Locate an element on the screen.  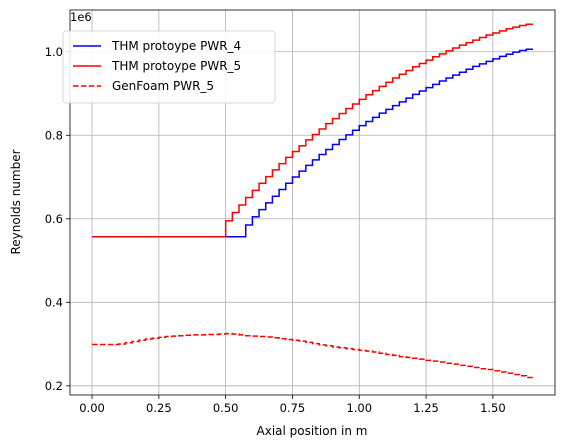
y-tick-label: 1.0 is located at coordinates (54, 52).